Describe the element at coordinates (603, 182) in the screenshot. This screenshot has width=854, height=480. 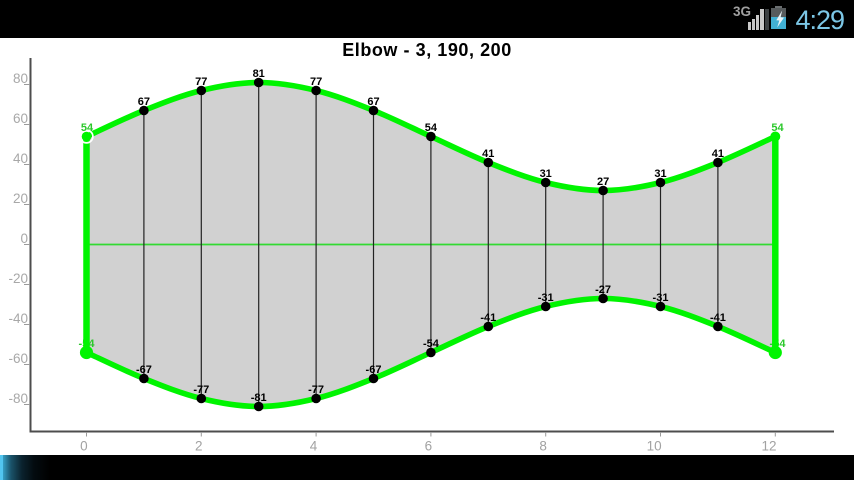
I see `svg-text: 27` at that location.